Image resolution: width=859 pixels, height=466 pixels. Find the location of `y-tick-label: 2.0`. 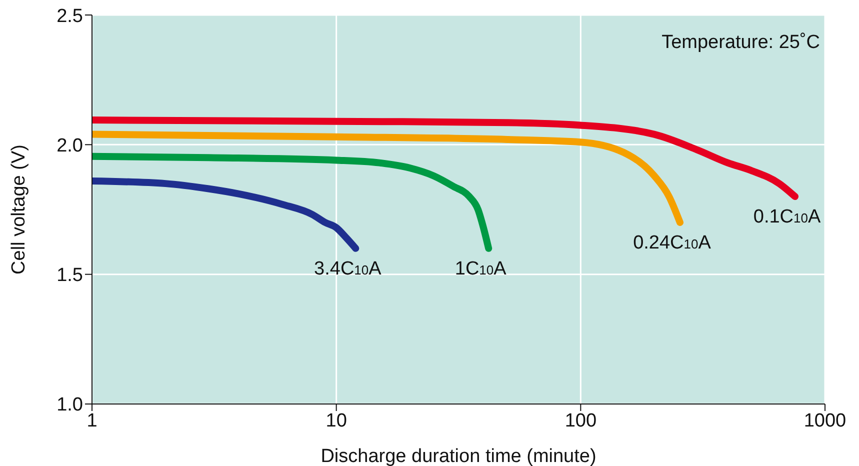

y-tick-label: 2.0 is located at coordinates (69, 145).